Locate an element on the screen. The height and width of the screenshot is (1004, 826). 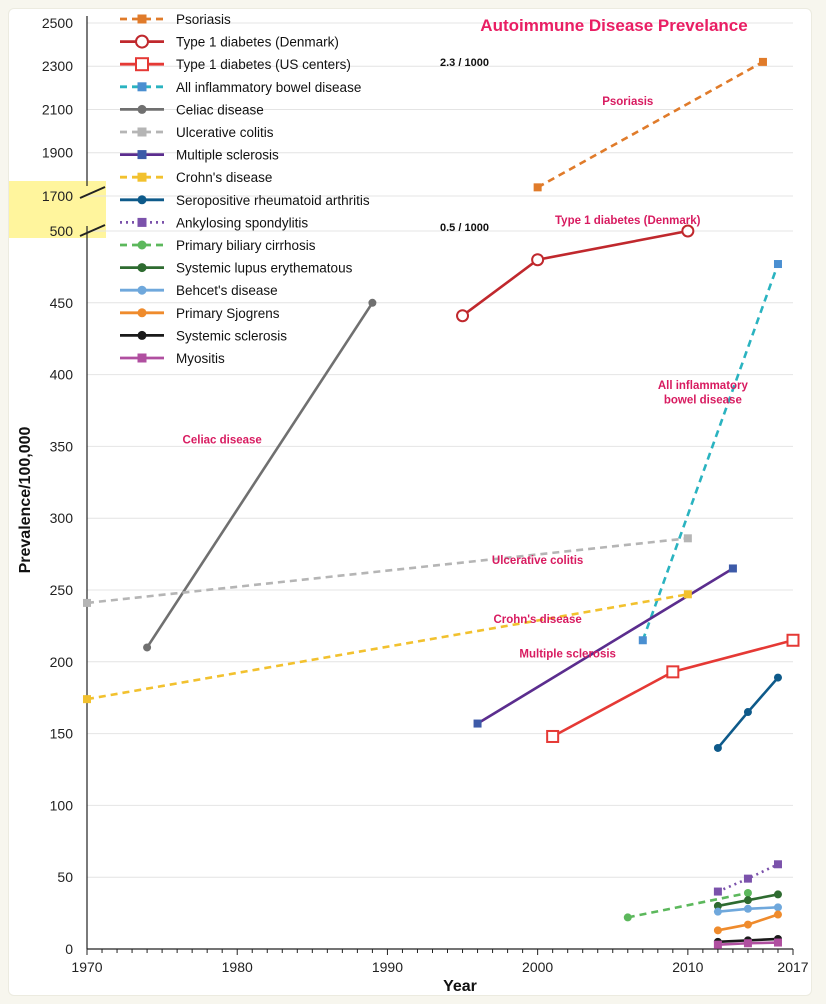
data-point-psoriasis-2015 is located at coordinates (762, 61).